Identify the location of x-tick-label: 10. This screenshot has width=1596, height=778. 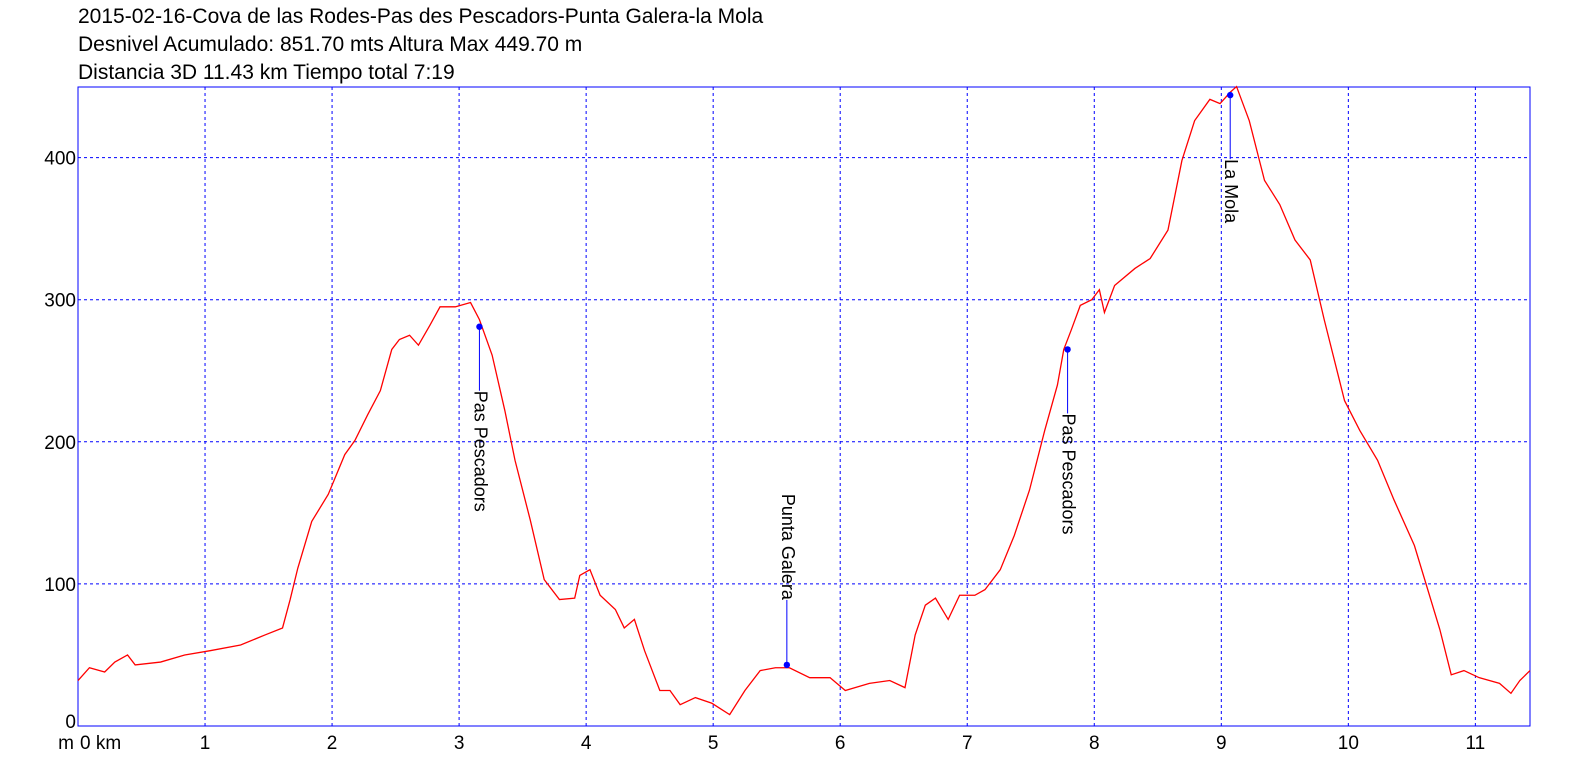
(1348, 743).